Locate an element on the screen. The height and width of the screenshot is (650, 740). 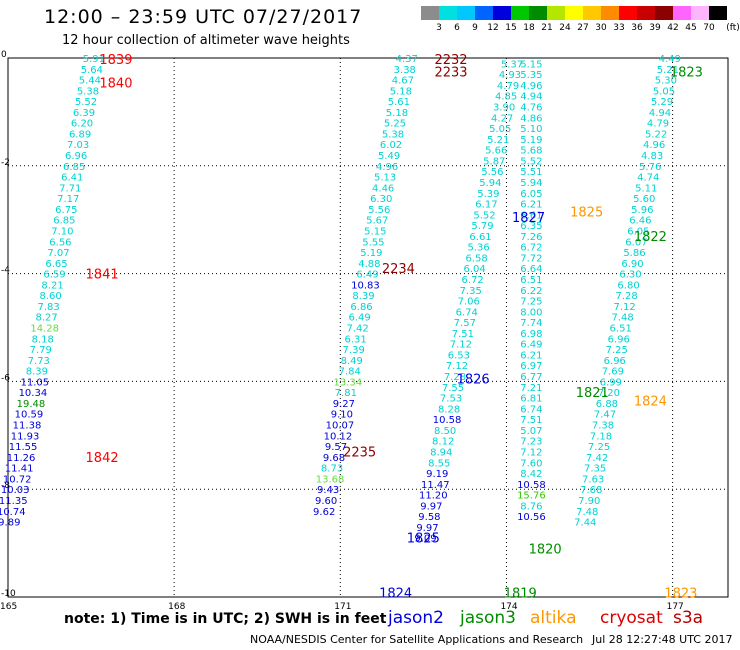
wave-height-value: 7.57 is located at coordinates (465, 323).